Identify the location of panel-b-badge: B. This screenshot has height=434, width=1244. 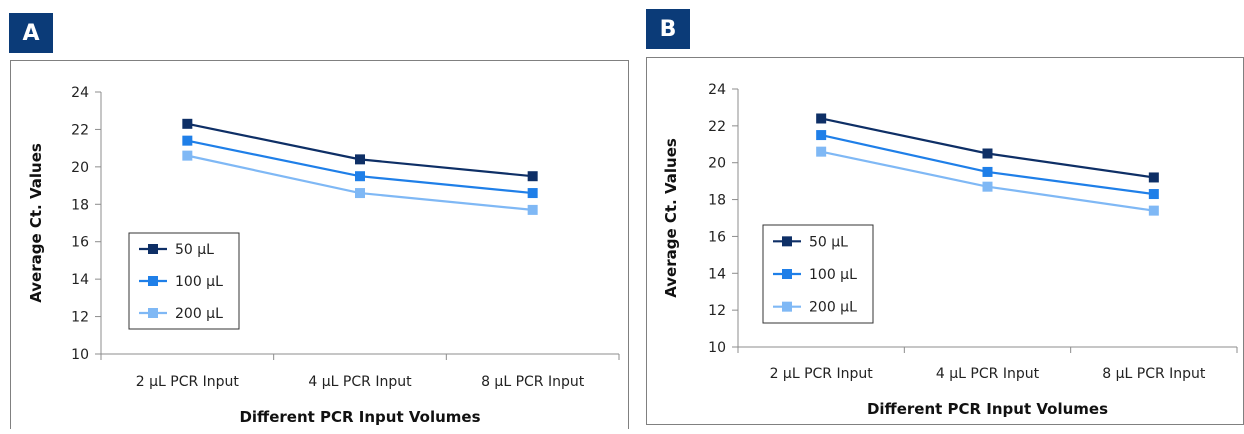
(668, 29).